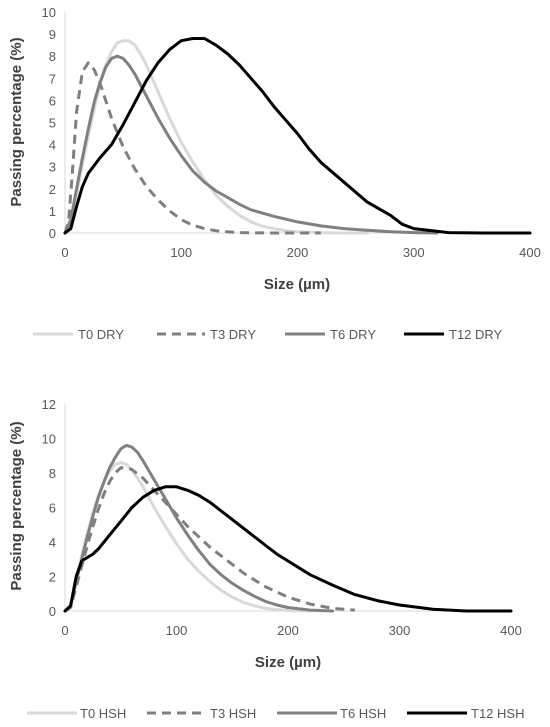 Image resolution: width=550 pixels, height=727 pixels. What do you see at coordinates (192, 148) in the screenshot?
I see `series-line-t3-dry` at bounding box center [192, 148].